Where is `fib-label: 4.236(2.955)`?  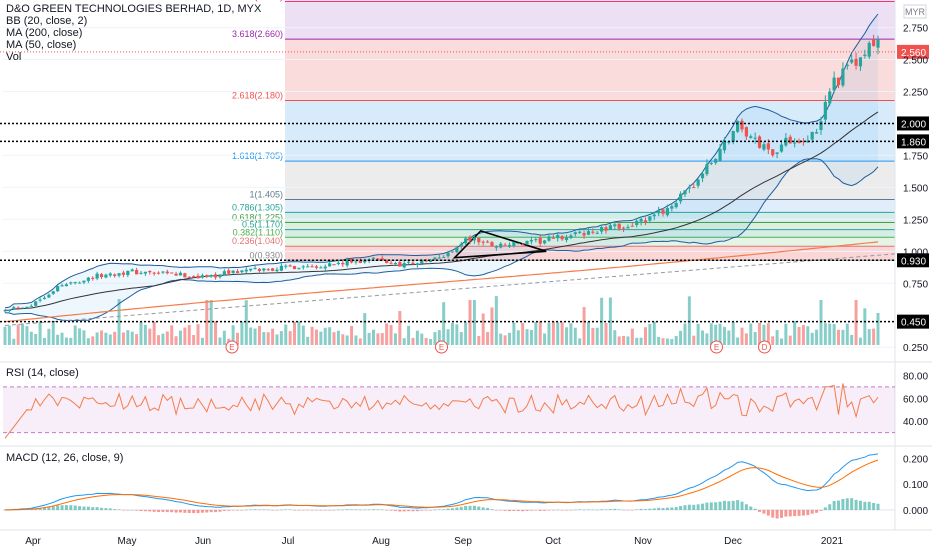 fib-label: 4.236(2.955) is located at coordinates (257, 0).